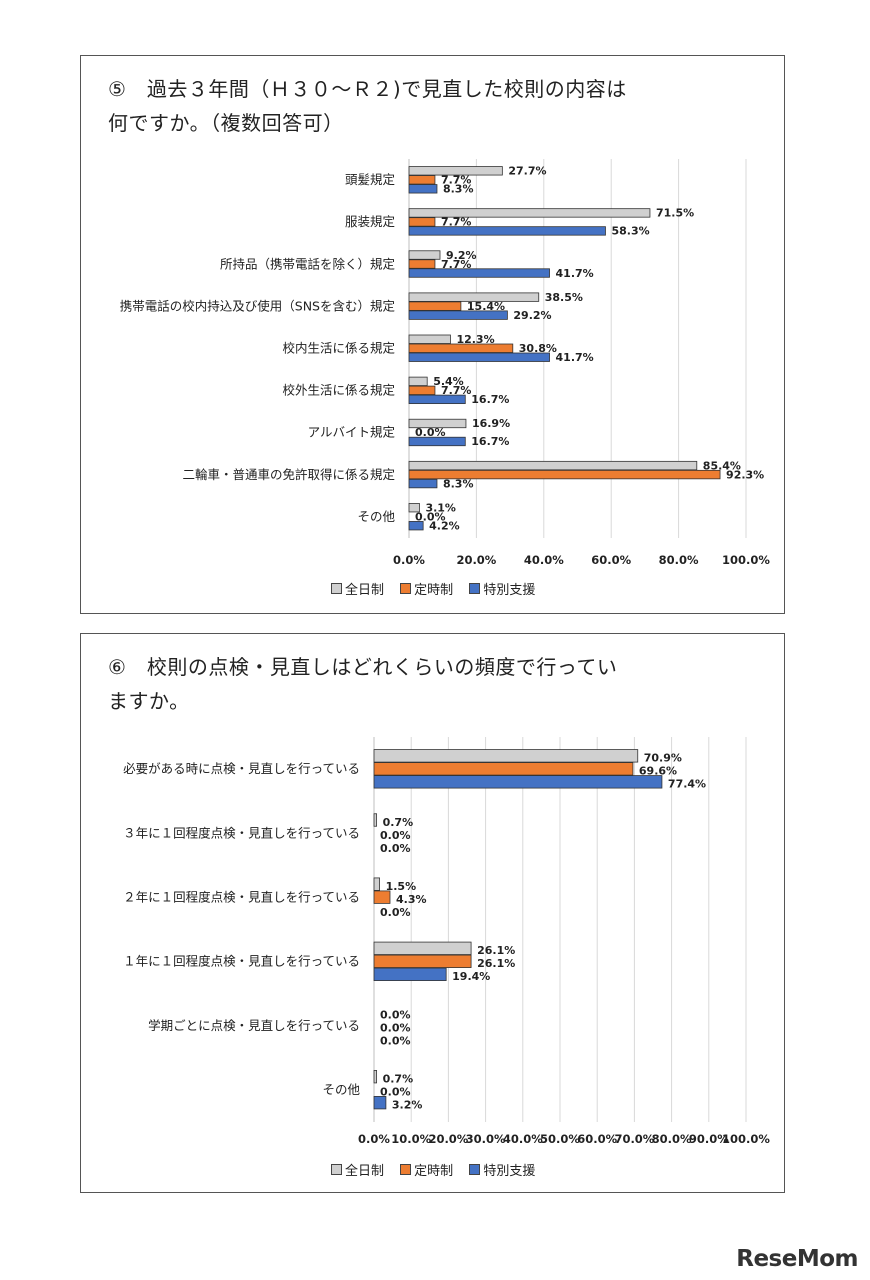 The image size is (870, 1280). What do you see at coordinates (675, 213) in the screenshot?
I see `data-label: 71.5%` at bounding box center [675, 213].